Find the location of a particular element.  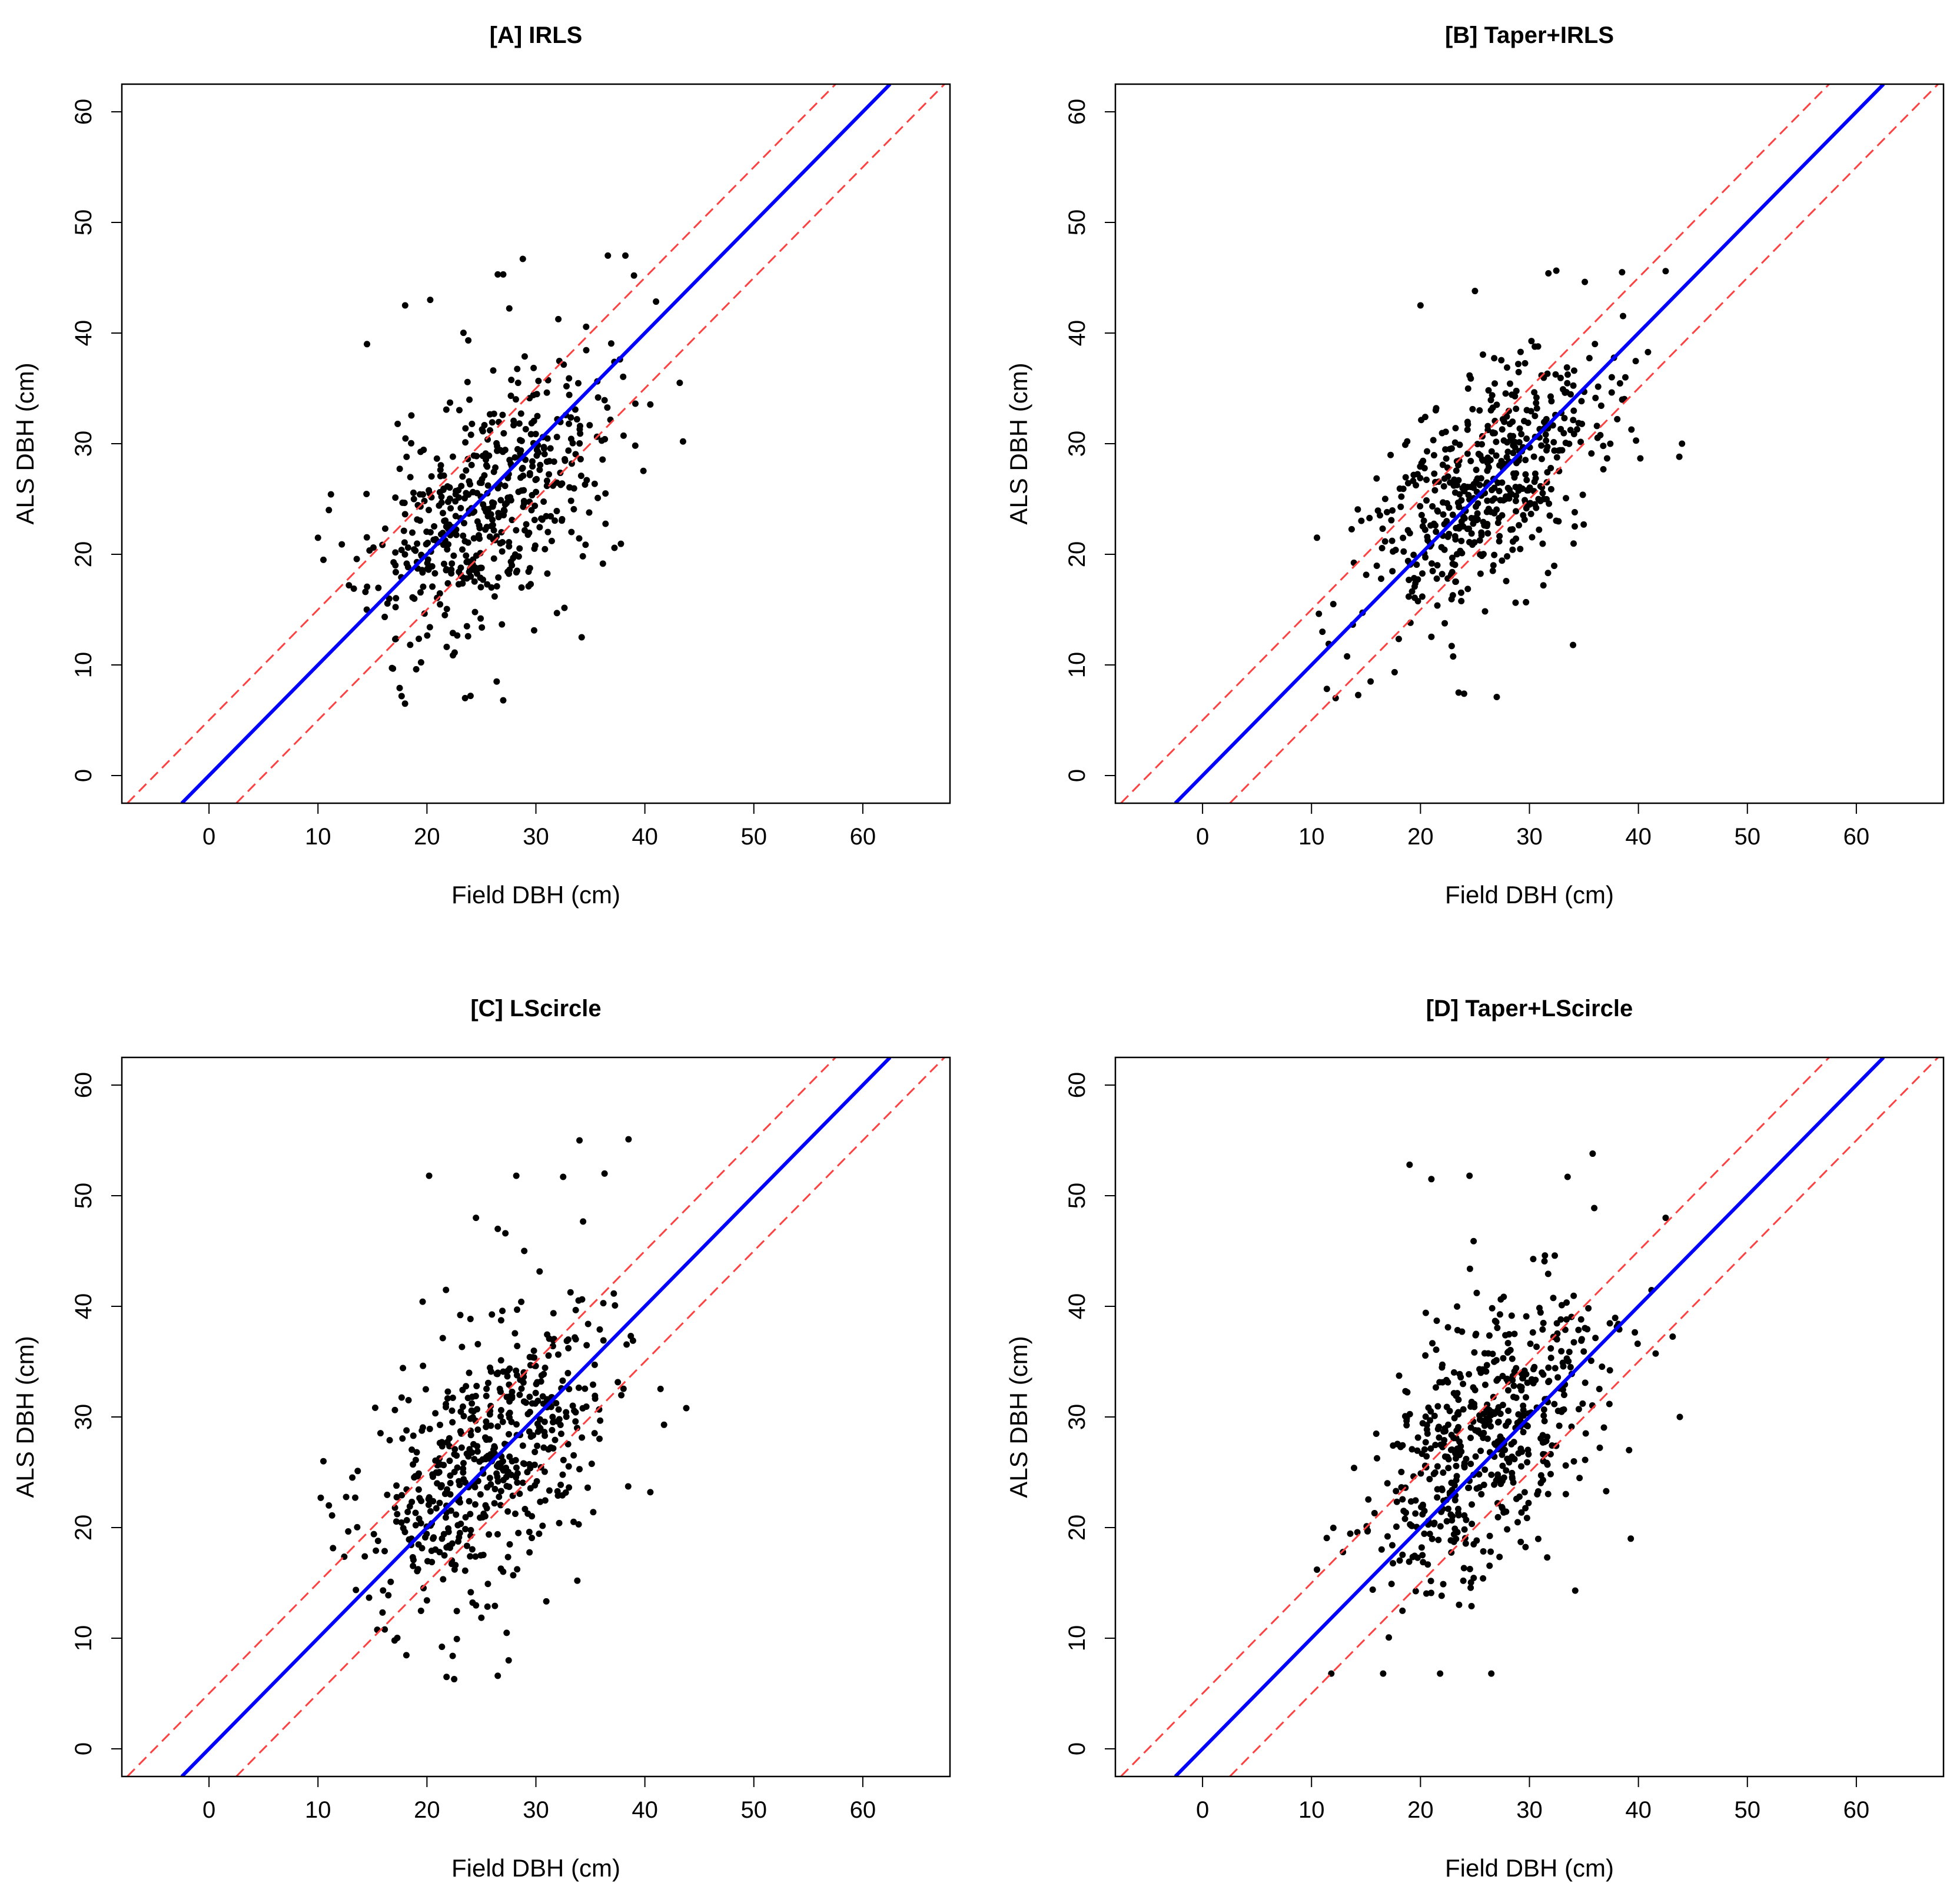

y-tick-label: 30 is located at coordinates (84, 444).